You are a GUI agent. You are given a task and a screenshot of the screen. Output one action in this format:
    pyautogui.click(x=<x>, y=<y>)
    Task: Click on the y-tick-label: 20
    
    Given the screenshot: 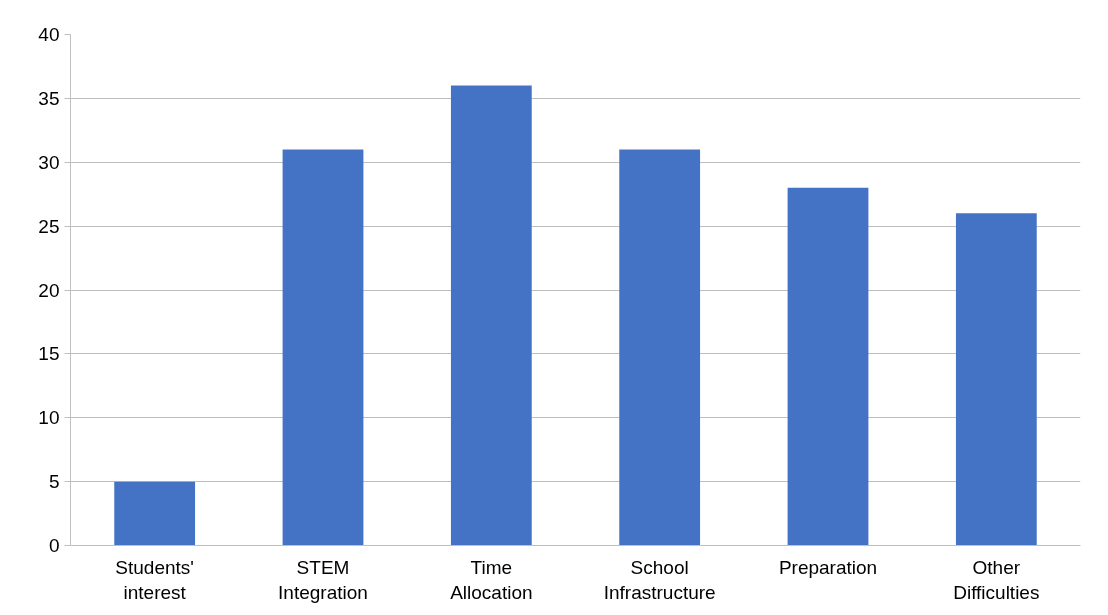 What is the action you would take?
    pyautogui.click(x=49, y=290)
    